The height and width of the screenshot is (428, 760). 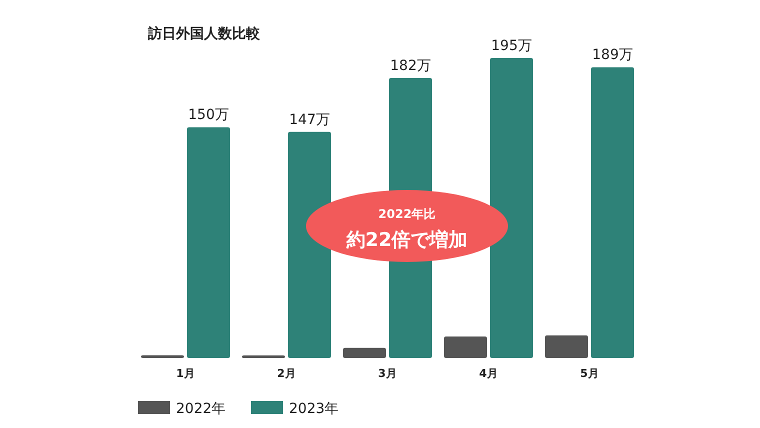 I want to click on x-tick-label: 1月, so click(x=185, y=373).